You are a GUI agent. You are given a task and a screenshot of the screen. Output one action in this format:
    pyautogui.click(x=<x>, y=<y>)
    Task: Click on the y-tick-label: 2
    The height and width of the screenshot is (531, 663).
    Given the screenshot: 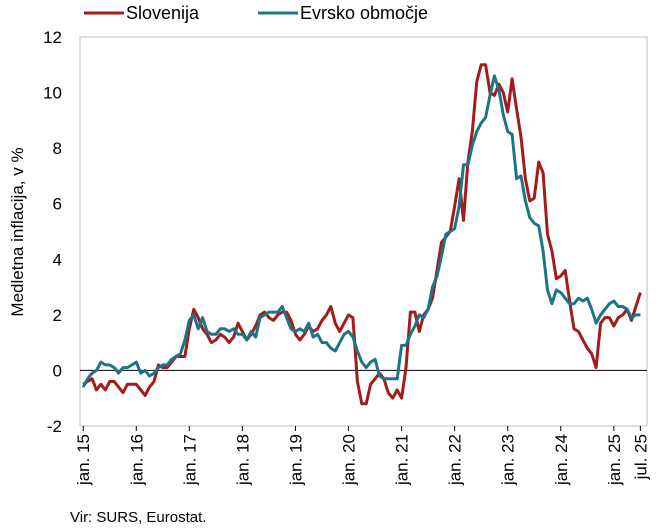 What is the action you would take?
    pyautogui.click(x=57, y=315)
    